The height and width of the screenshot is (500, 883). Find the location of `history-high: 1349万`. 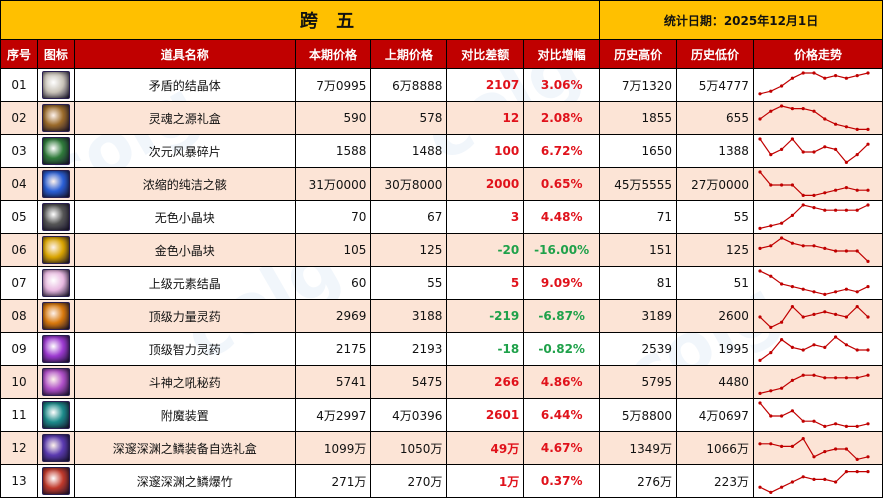

history-high: 1349万 is located at coordinates (638, 448).